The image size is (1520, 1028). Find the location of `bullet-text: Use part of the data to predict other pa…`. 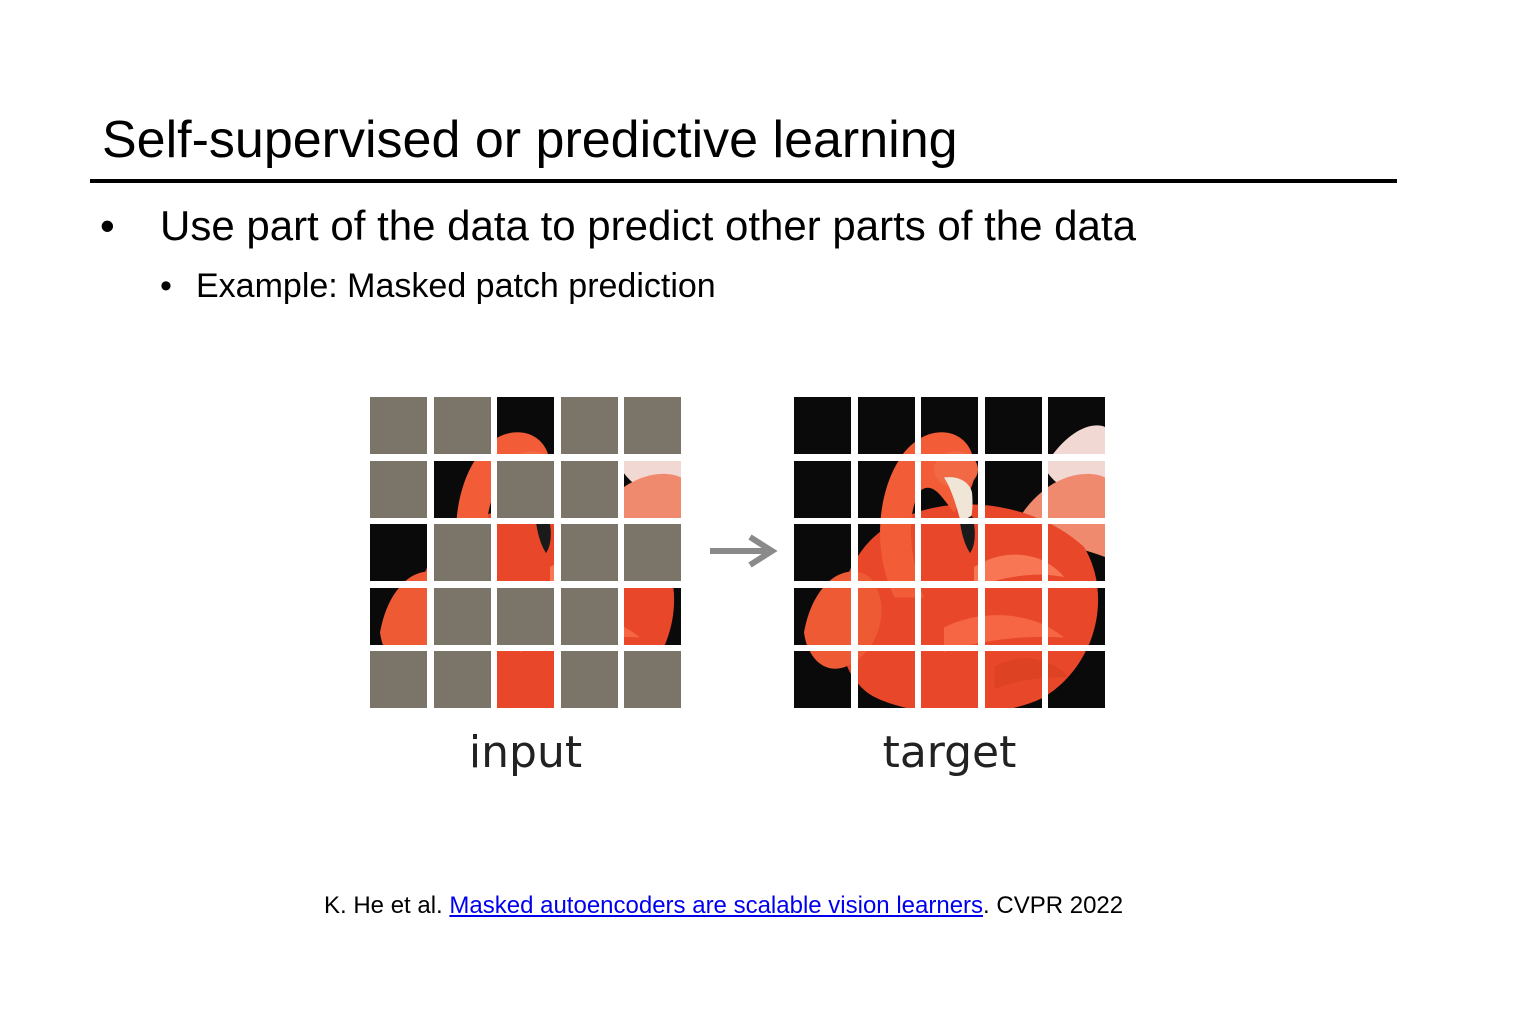

bullet-text: Use part of the data to predict other pa… is located at coordinates (648, 225).